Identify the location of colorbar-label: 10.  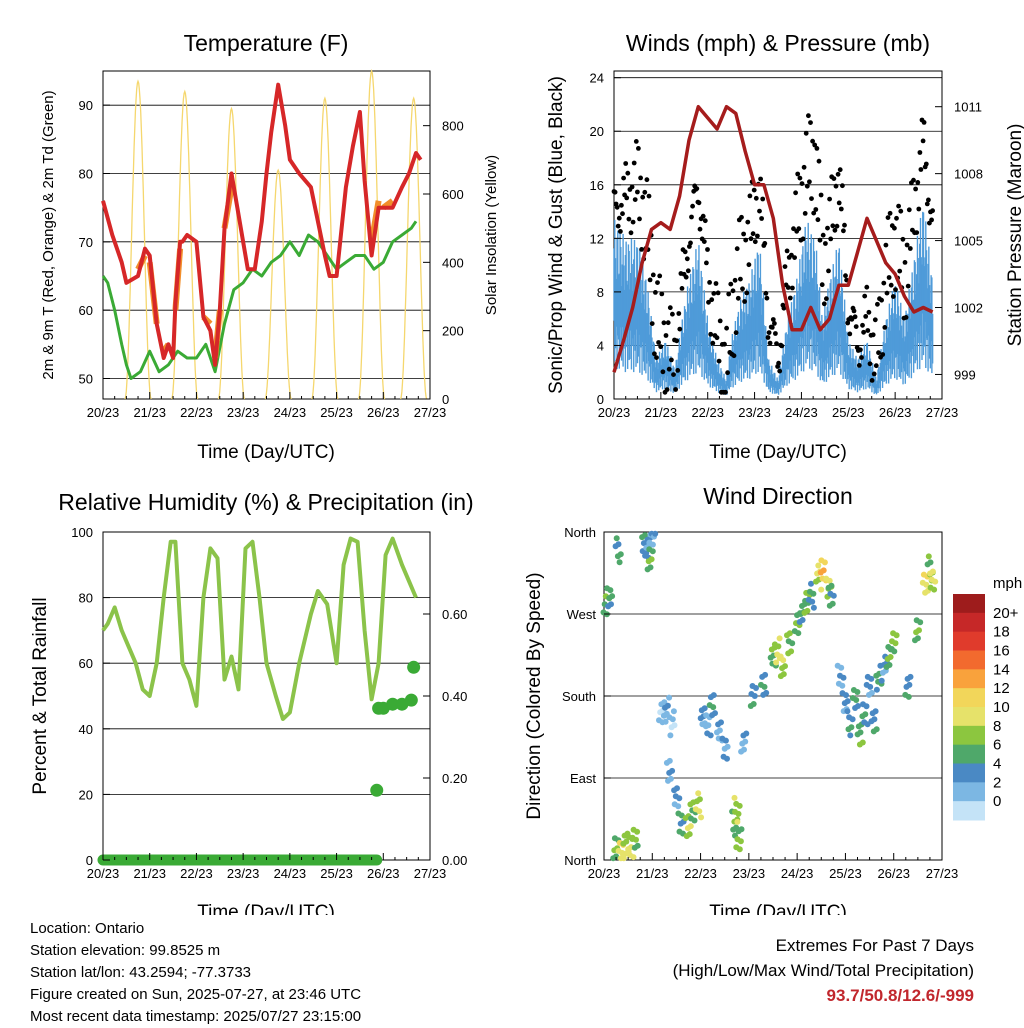
(1001, 707).